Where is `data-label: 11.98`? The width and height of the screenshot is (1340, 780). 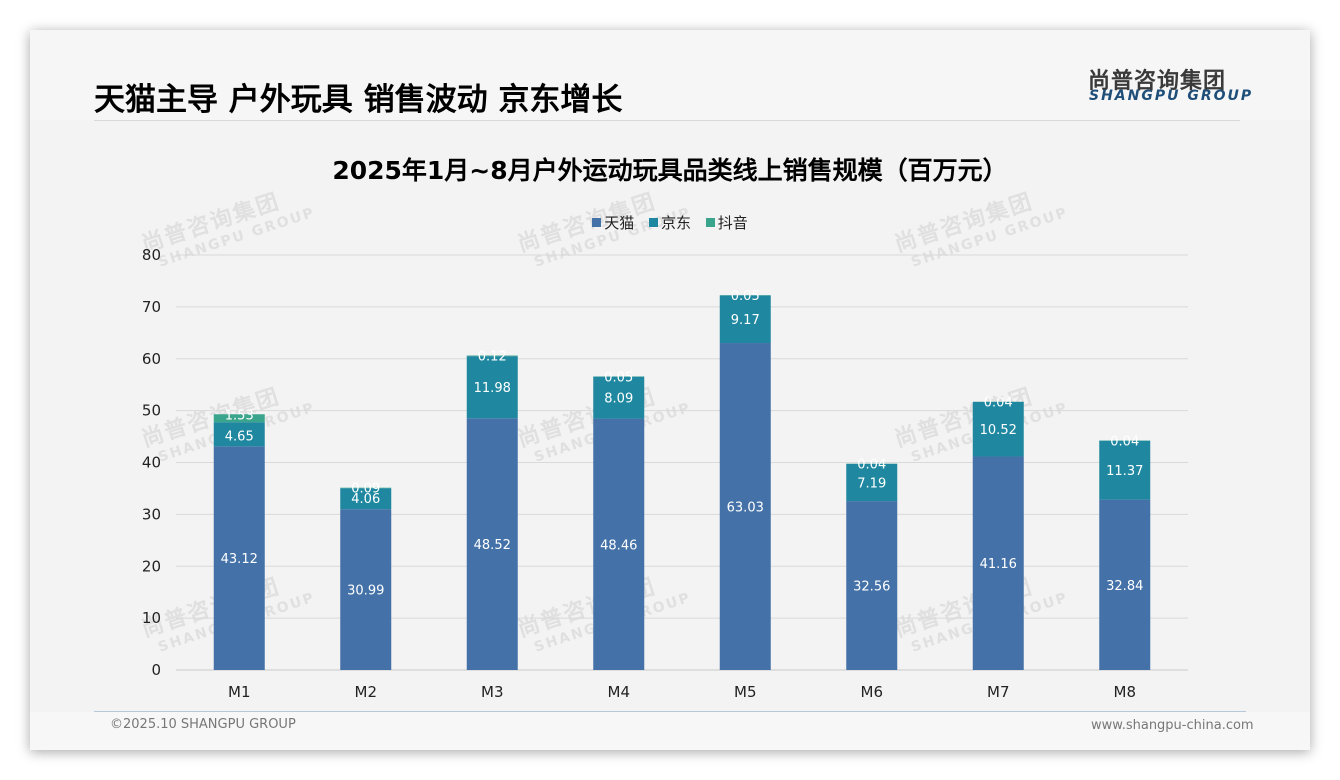
data-label: 11.98 is located at coordinates (492, 388).